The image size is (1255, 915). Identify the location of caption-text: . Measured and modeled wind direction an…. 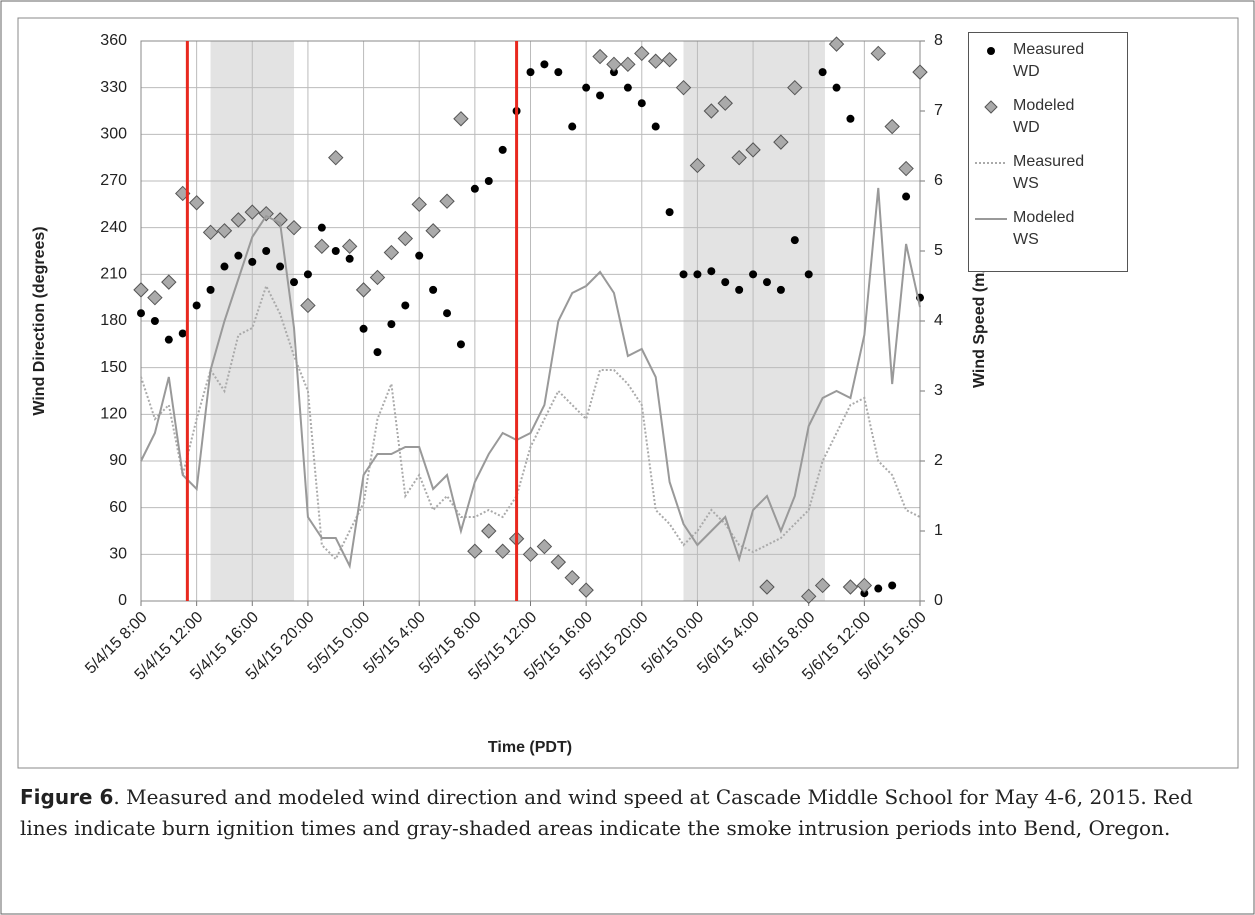
(606, 812).